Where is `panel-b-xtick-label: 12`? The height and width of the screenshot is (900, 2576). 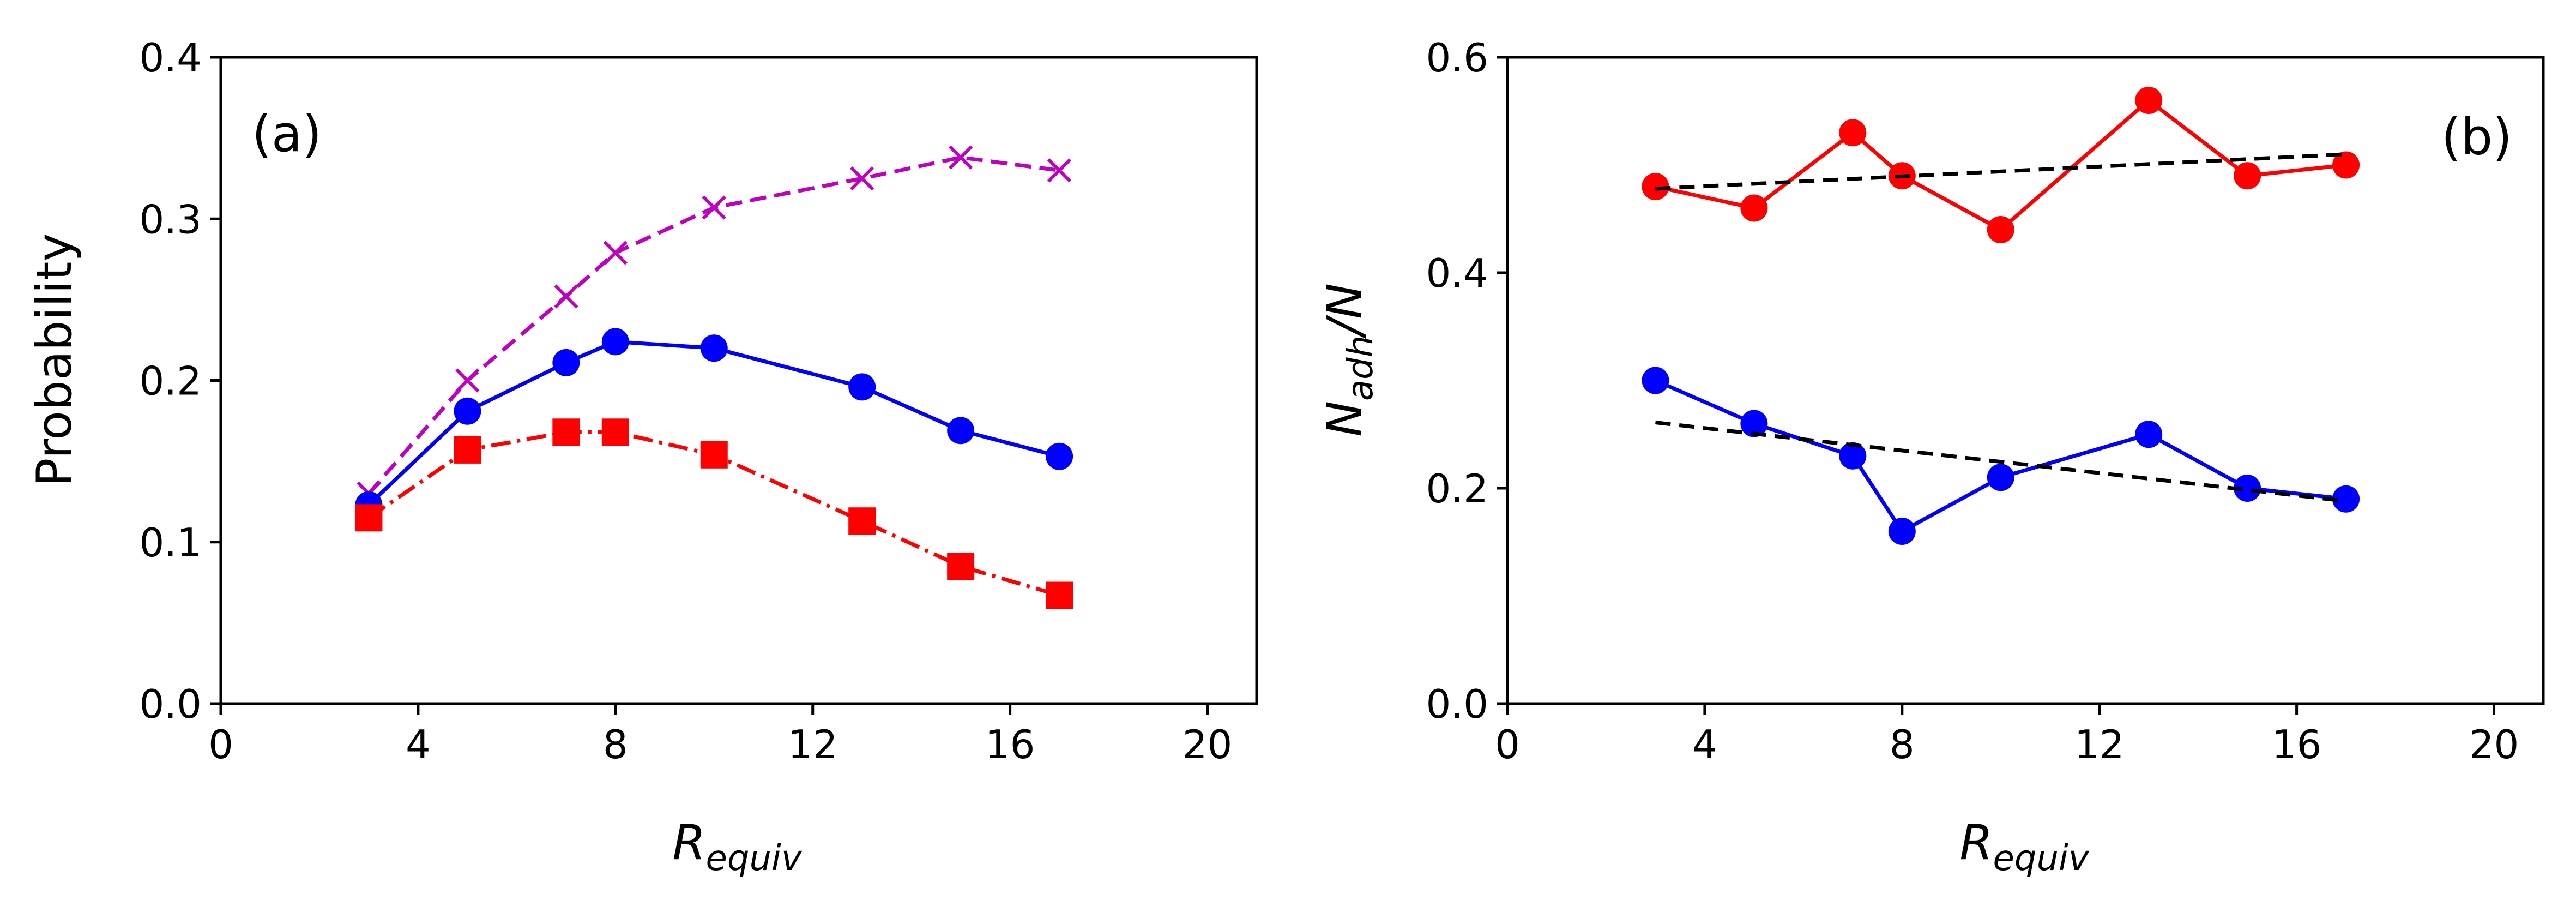 panel-b-xtick-label: 12 is located at coordinates (2100, 744).